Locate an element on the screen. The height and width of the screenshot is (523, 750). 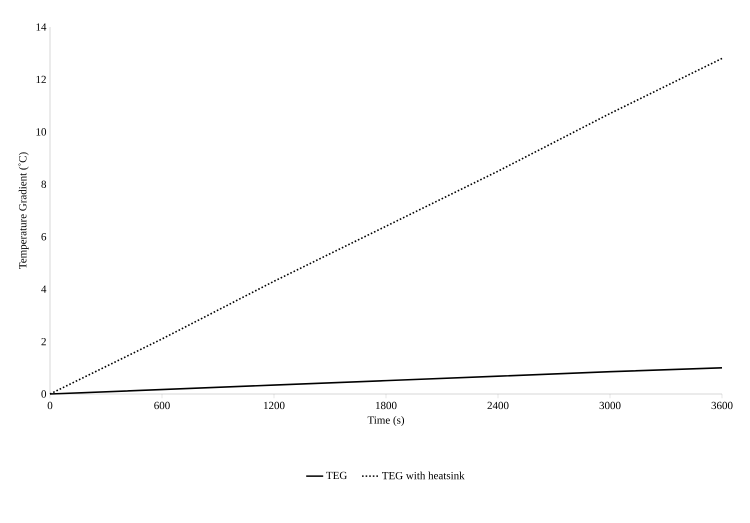
y-tick-label: 14 is located at coordinates (41, 27).